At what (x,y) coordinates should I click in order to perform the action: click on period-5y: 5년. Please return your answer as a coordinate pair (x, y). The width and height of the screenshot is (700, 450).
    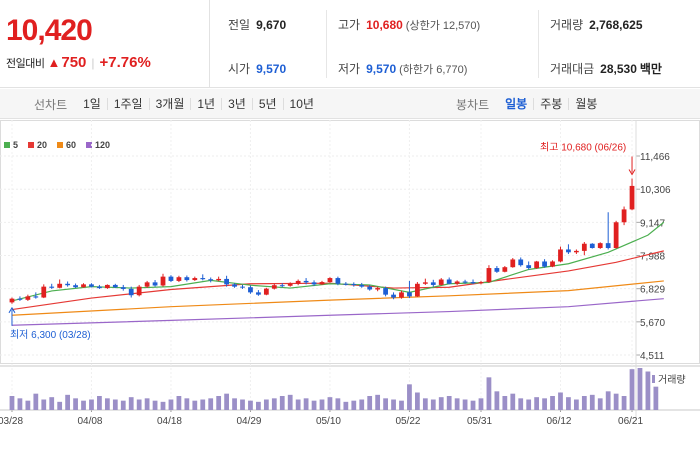
    Looking at the image, I should click on (267, 104).